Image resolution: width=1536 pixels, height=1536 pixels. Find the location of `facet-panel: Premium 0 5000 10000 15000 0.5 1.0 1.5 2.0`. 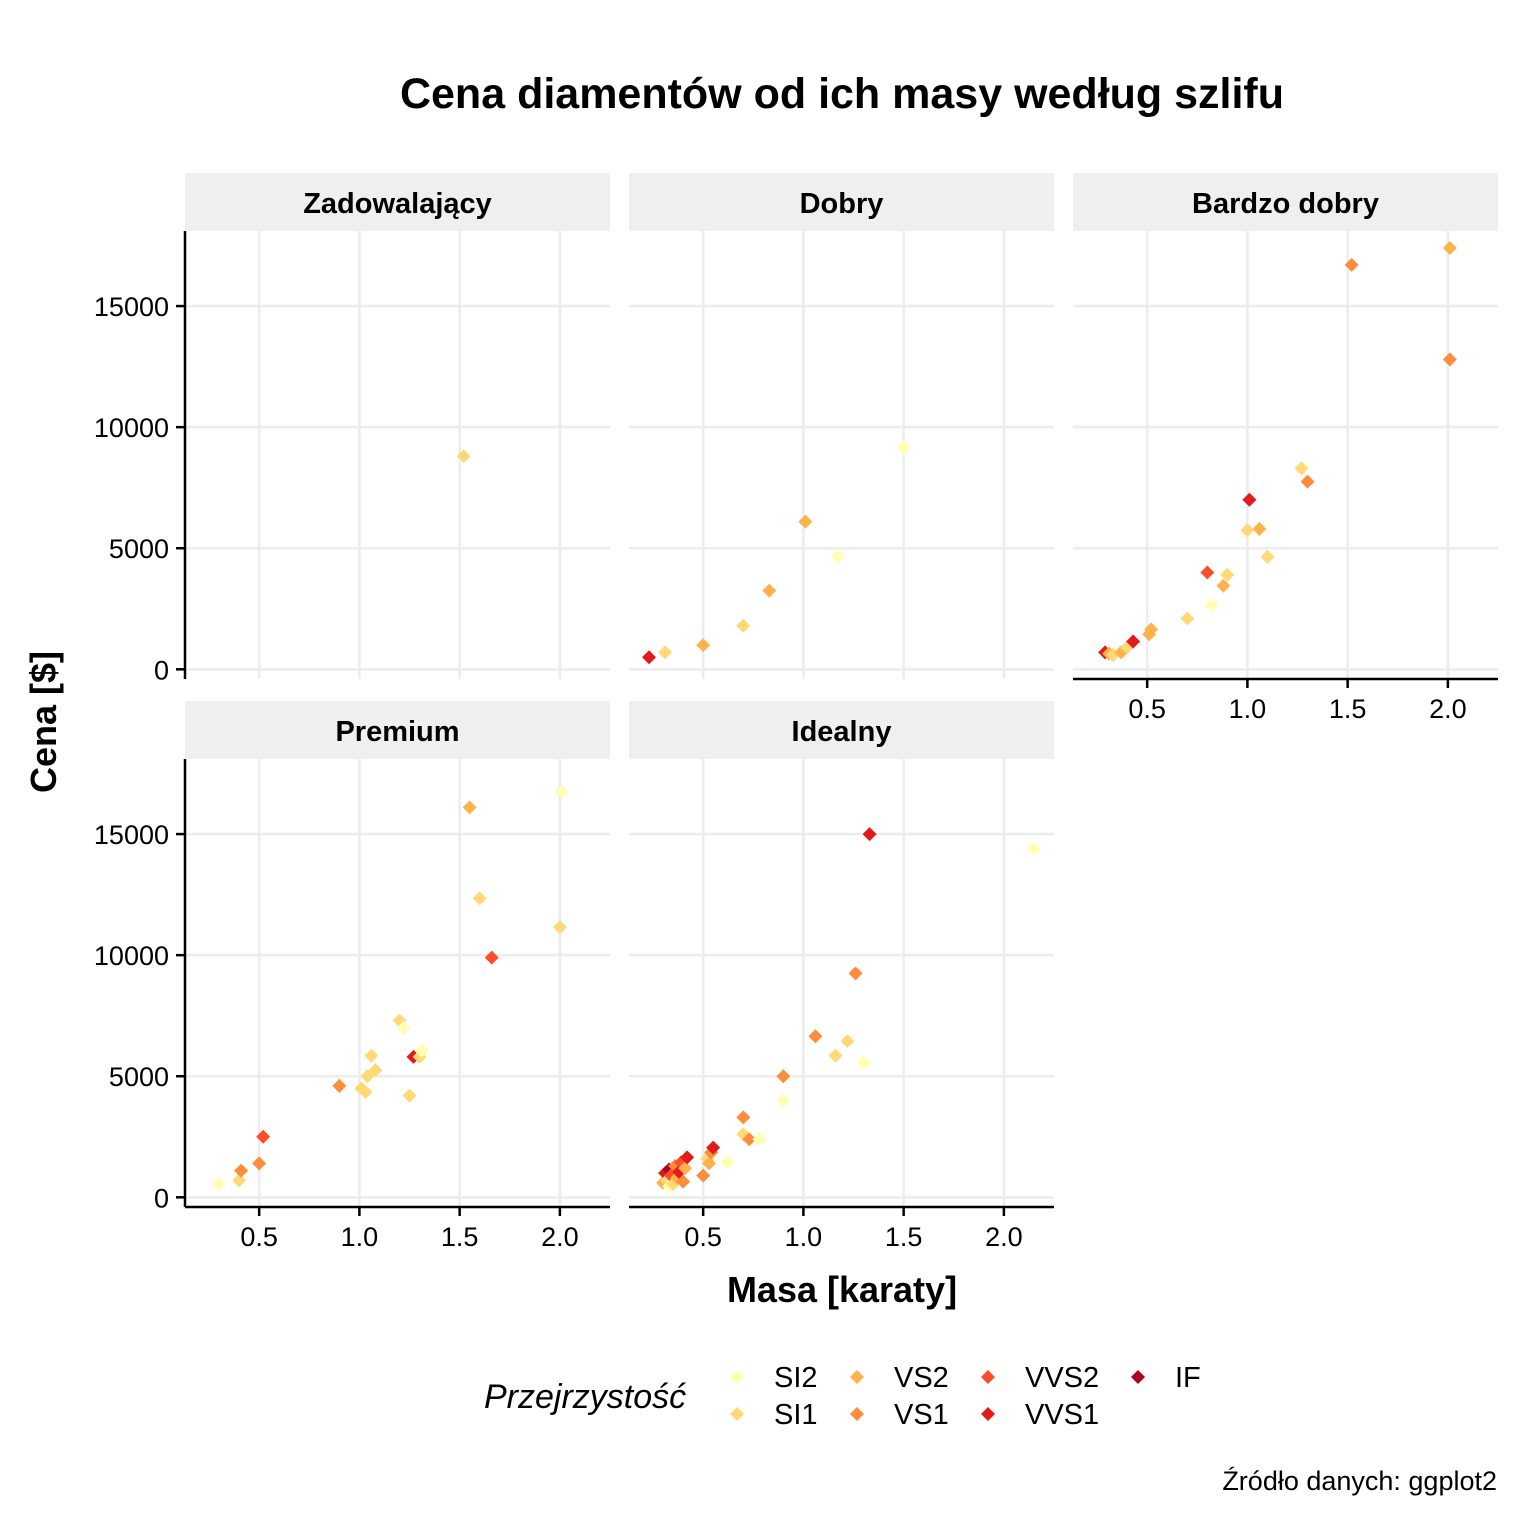

facet-panel: Premium 0 5000 10000 15000 0.5 1.0 1.5 2.0 is located at coordinates (352, 976).